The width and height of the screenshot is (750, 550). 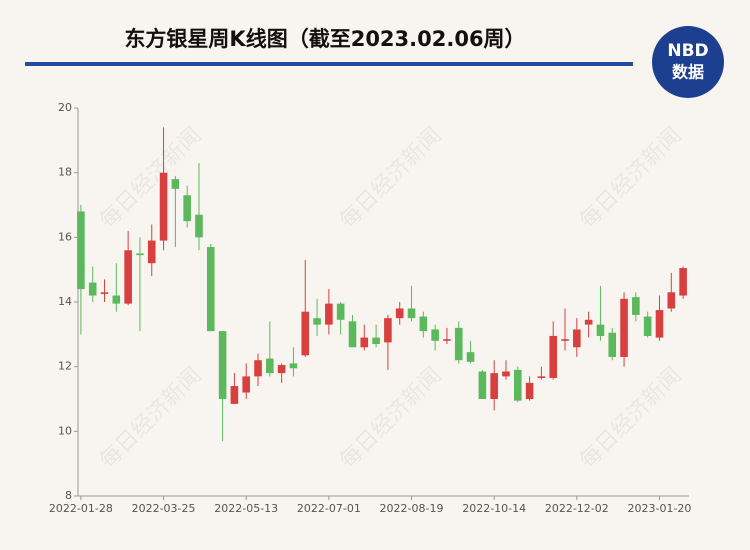 What do you see at coordinates (324, 39) in the screenshot?
I see `chart-title: 东方银星周K线图（截至2023.02.06周）` at bounding box center [324, 39].